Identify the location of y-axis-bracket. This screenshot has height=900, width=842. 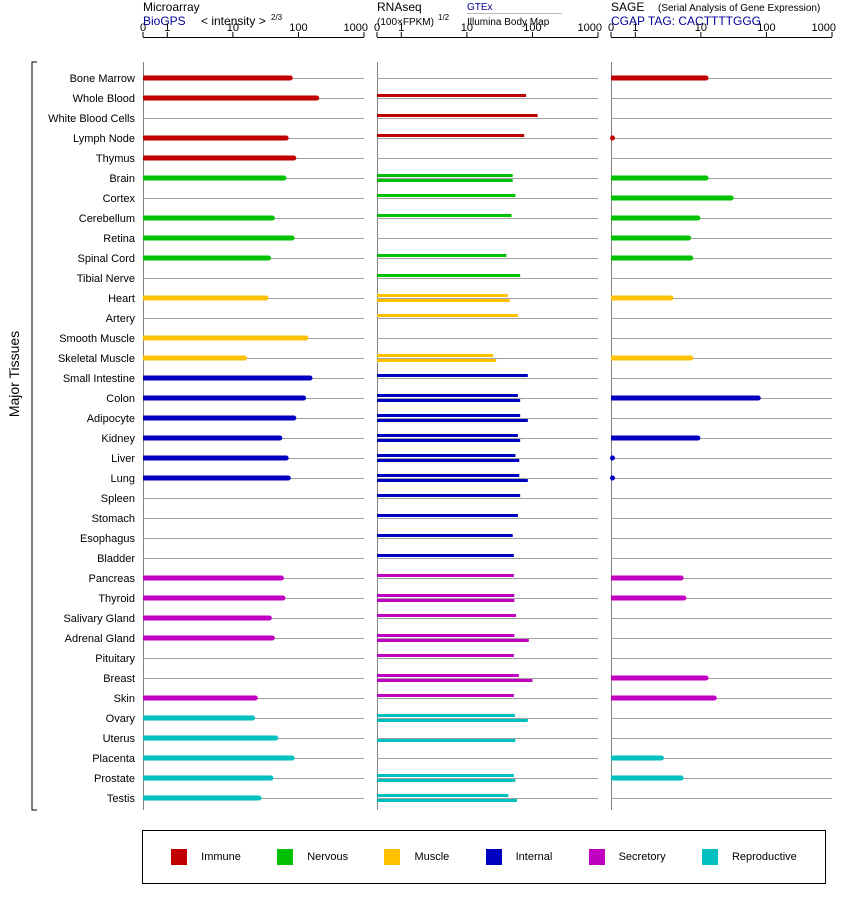
(34, 436).